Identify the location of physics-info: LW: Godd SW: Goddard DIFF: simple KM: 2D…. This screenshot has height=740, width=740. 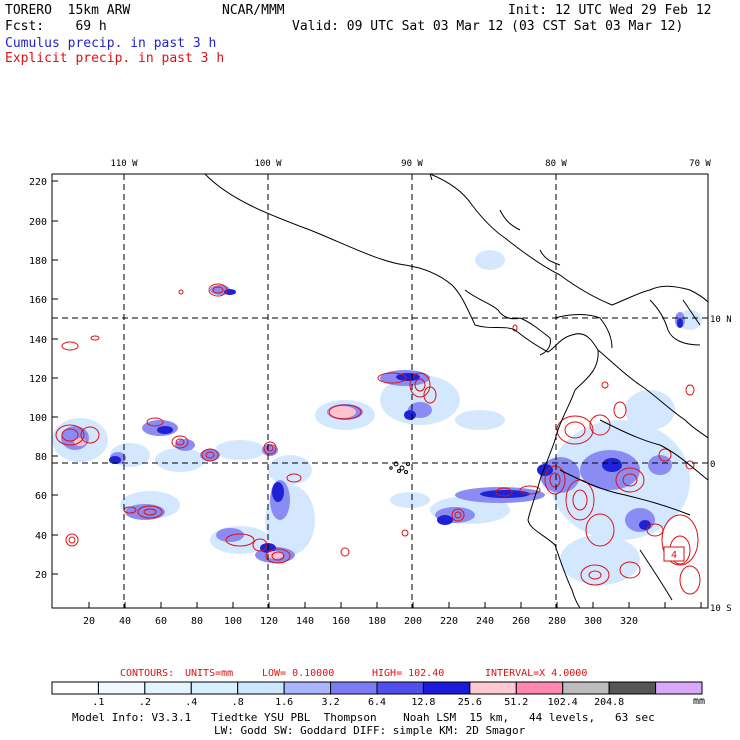
(370, 730).